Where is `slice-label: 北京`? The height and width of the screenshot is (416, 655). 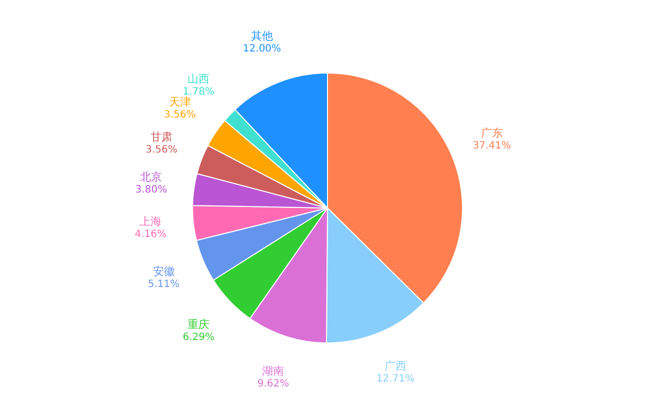 slice-label: 北京 is located at coordinates (151, 177).